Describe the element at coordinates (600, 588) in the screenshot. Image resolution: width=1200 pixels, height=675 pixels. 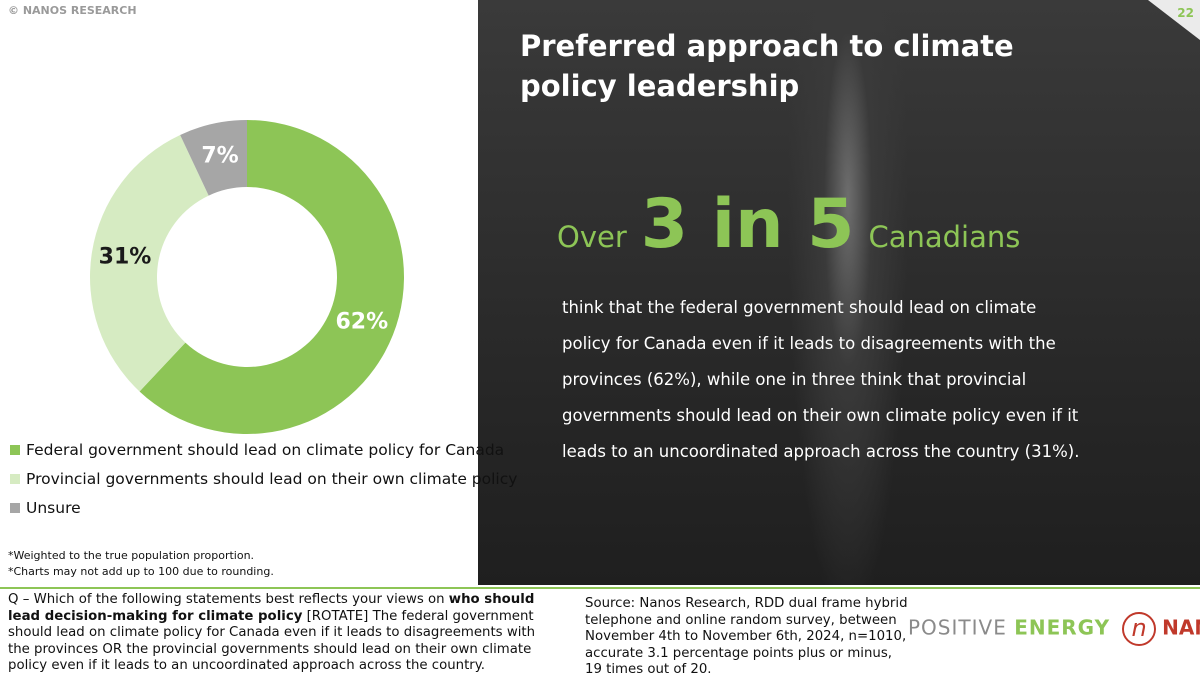
I see `divider` at that location.